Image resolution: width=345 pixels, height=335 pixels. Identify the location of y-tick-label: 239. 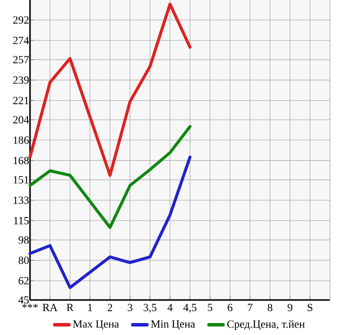
(21, 80).